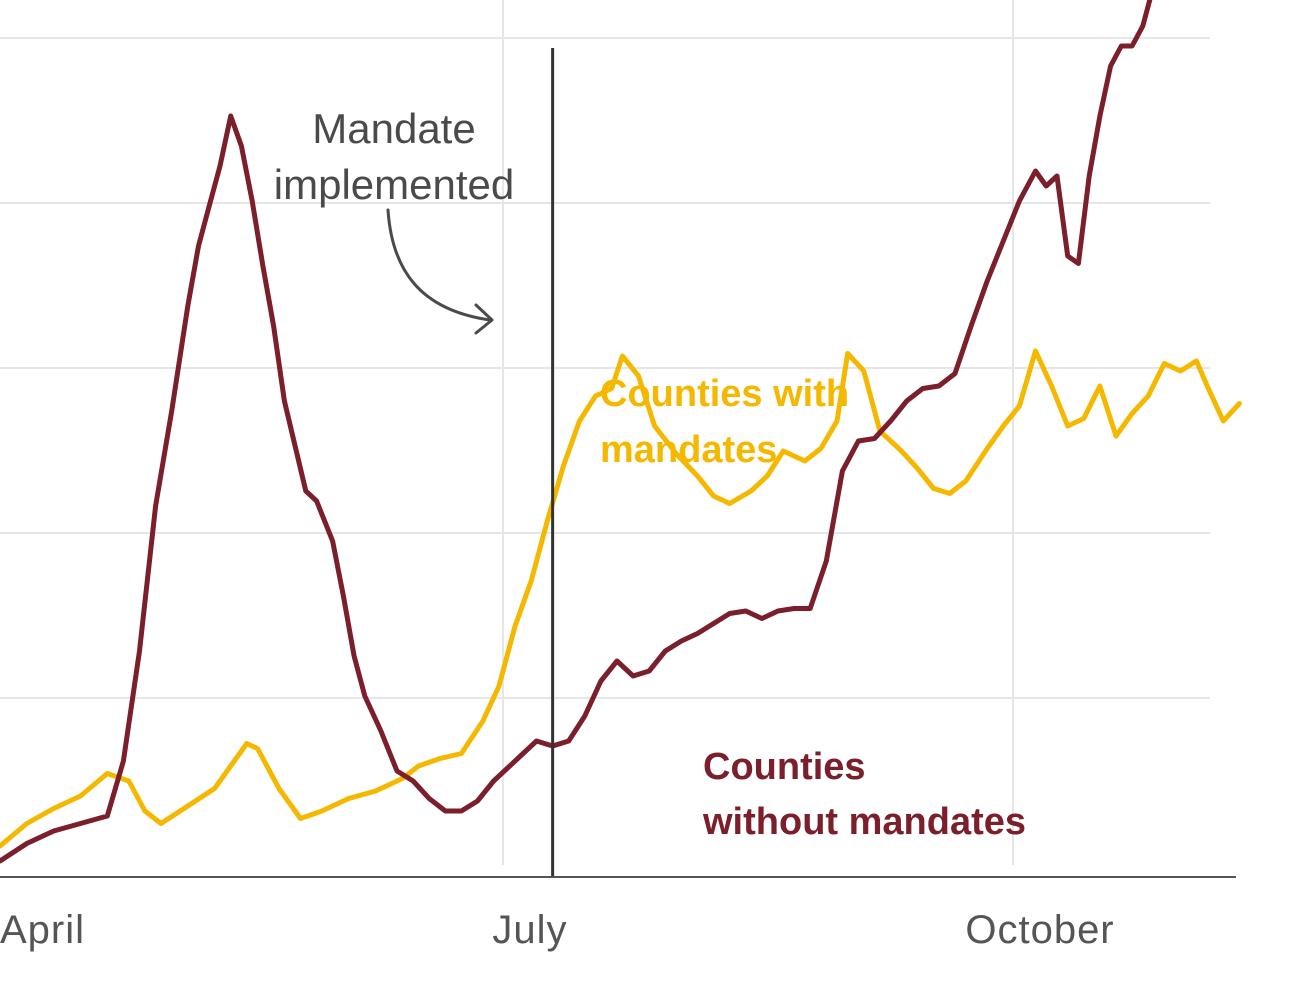 The width and height of the screenshot is (1310, 983). Describe the element at coordinates (42, 930) in the screenshot. I see `x-tick-label: April` at that location.